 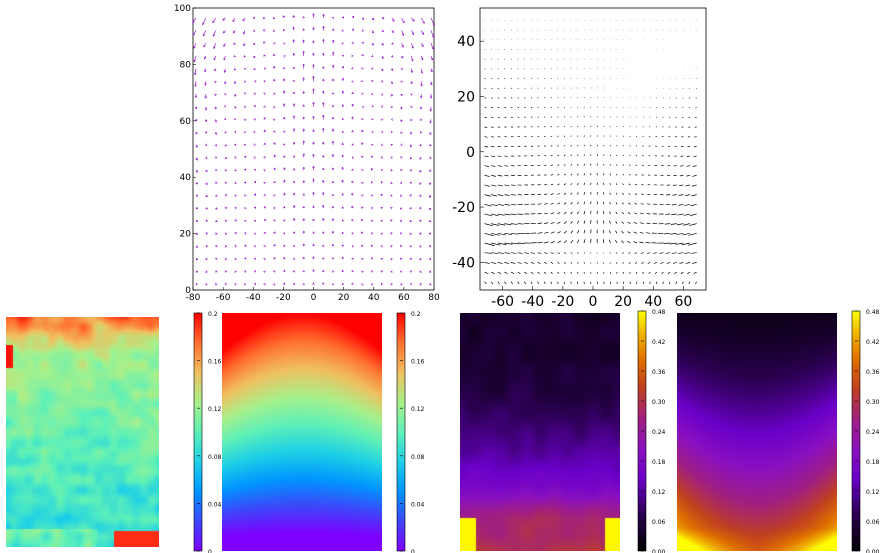 I want to click on colorbar-tick-label: 0.30, so click(x=659, y=402).